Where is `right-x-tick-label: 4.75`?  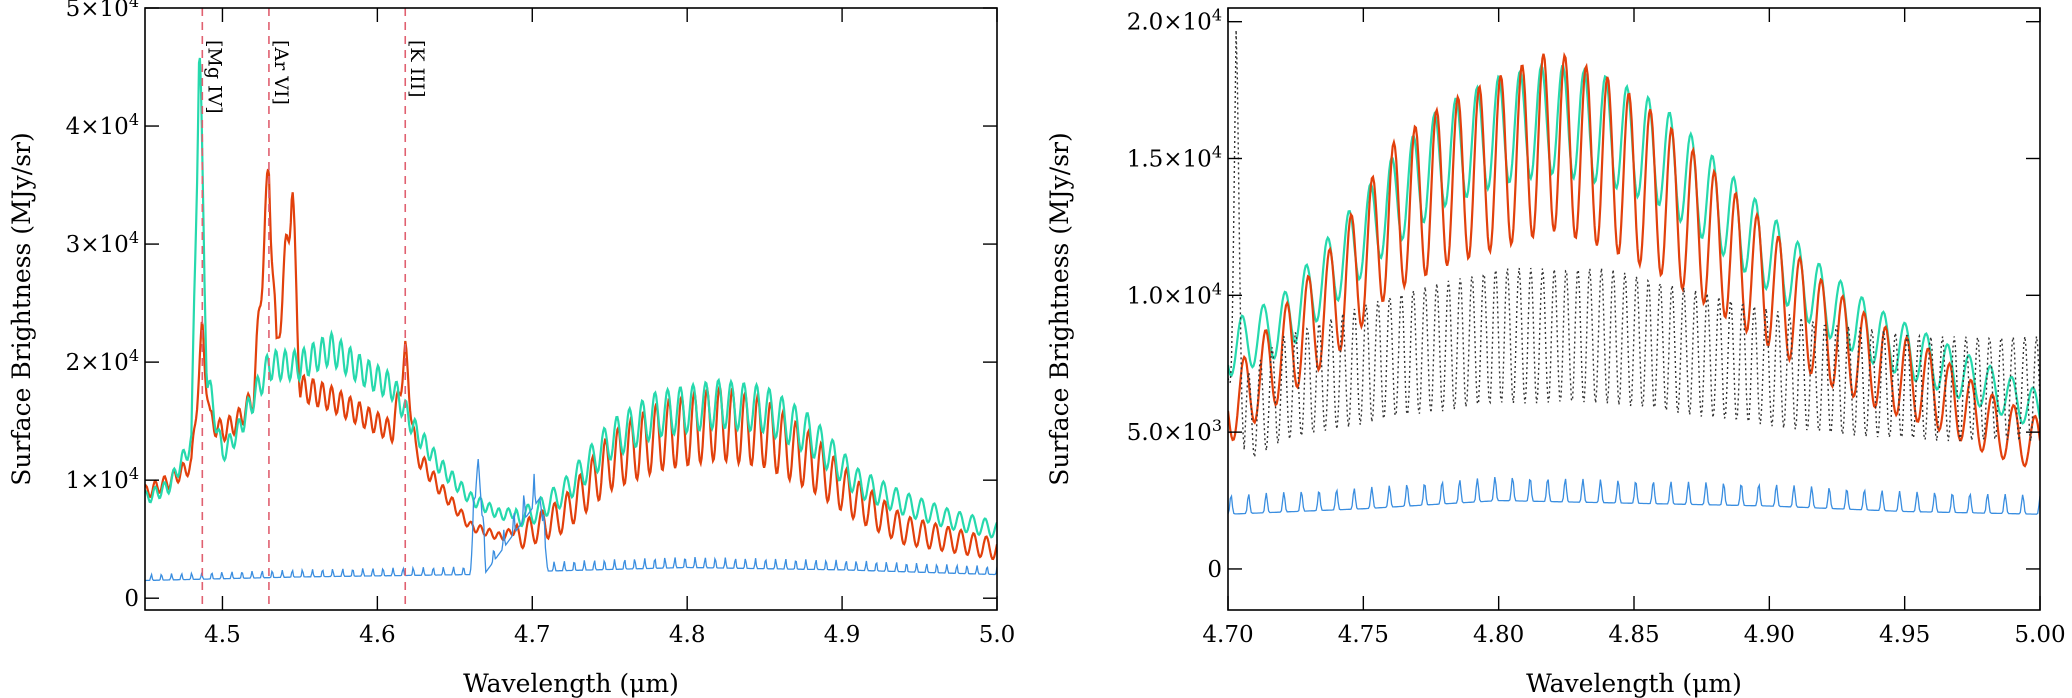 right-x-tick-label: 4.75 is located at coordinates (1363, 635).